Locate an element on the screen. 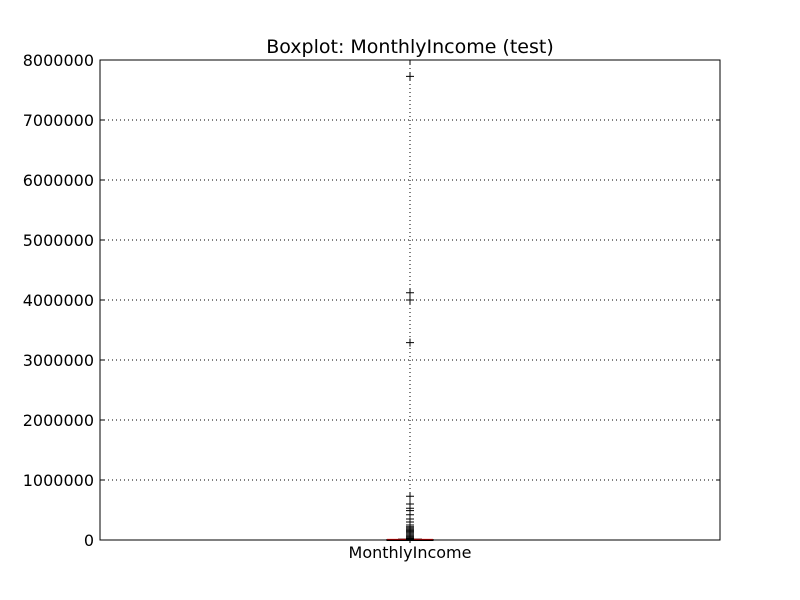 The width and height of the screenshot is (800, 600). chart-title: Boxplot: MonthlyIncome (test) is located at coordinates (410, 47).